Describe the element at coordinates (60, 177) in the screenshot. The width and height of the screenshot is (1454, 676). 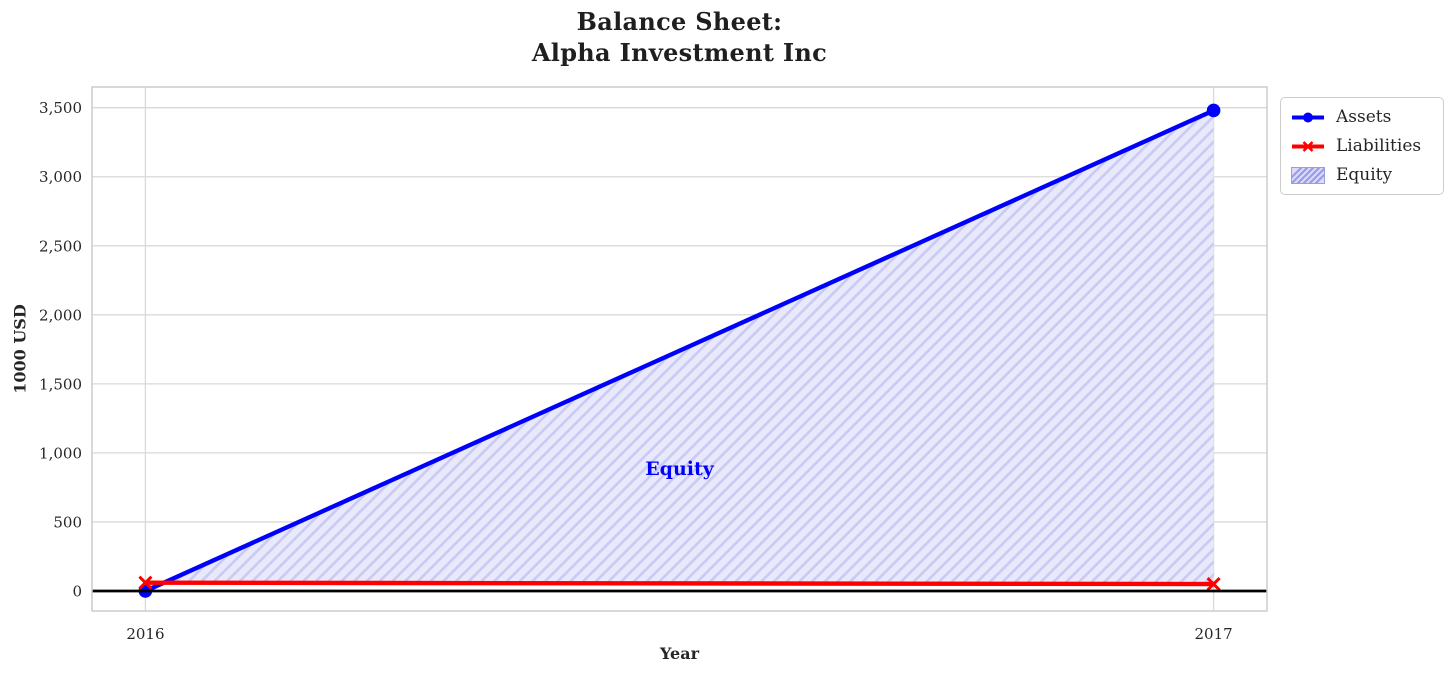
I see `y-tick-label-3,000: 3,000` at that location.